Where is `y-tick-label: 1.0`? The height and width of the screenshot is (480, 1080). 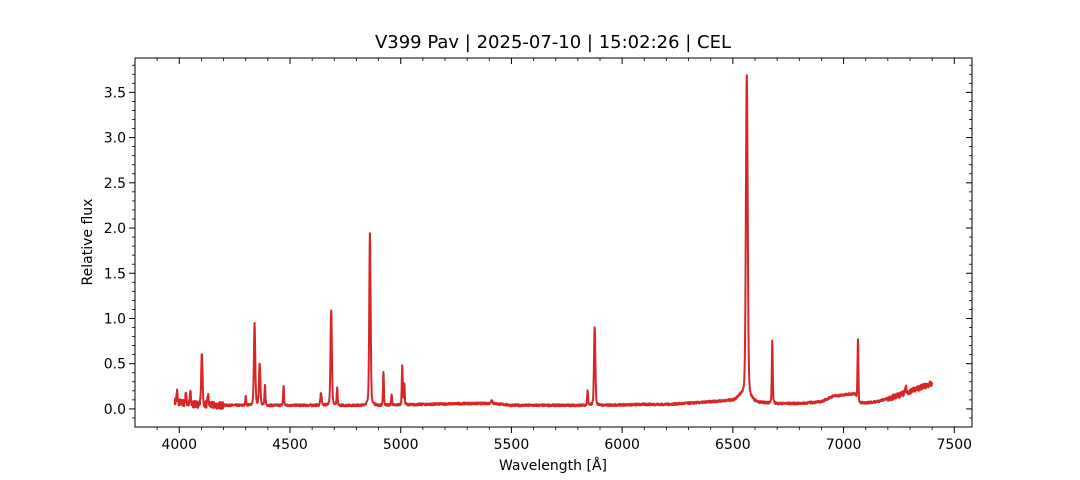
y-tick-label: 1.0 is located at coordinates (115, 319).